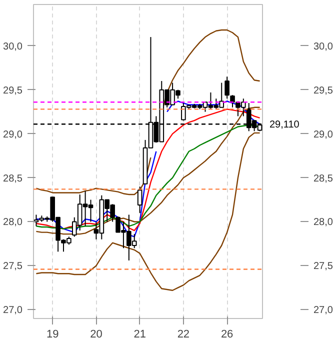 This screenshot has width=335, height=356. What do you see at coordinates (324, 134) in the screenshot?
I see `y2-tick-label: 29,0` at bounding box center [324, 134].